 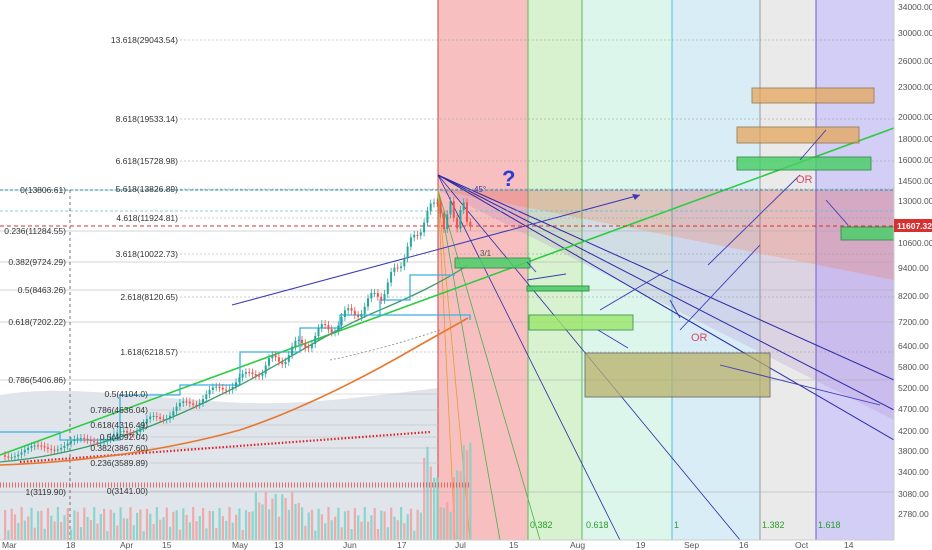 I want to click on y-tick-label: 7200.00, so click(x=913, y=322).